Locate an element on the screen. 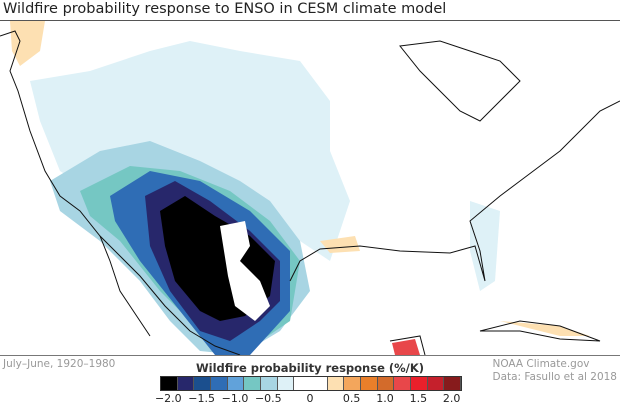 The width and height of the screenshot is (620, 407). colorbar is located at coordinates (311, 383).